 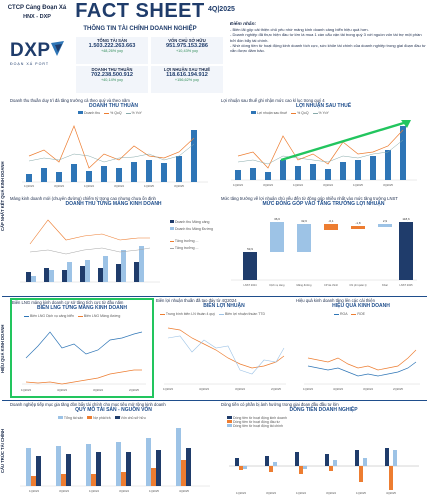 What do you see at coordinates (324, 471) in the screenshot?
I see `cashflow-chart: 1Q2023 3Q2023 1Q2024 3Q2024 1Q2025 4Q2025` at bounding box center [324, 471].